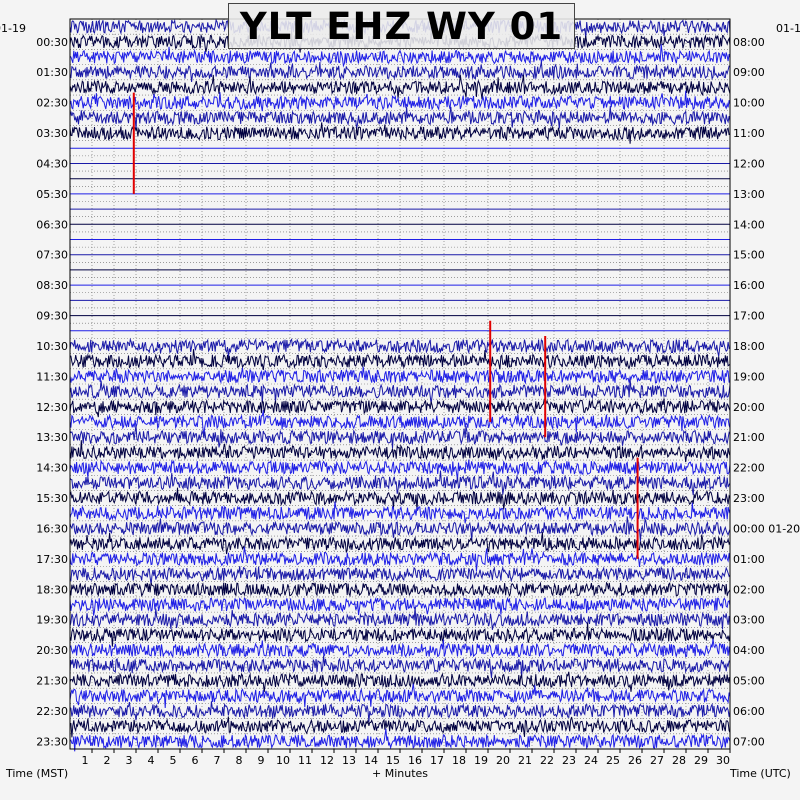 The height and width of the screenshot is (800, 800). I want to click on minute-tick-label: 30, so click(723, 760).